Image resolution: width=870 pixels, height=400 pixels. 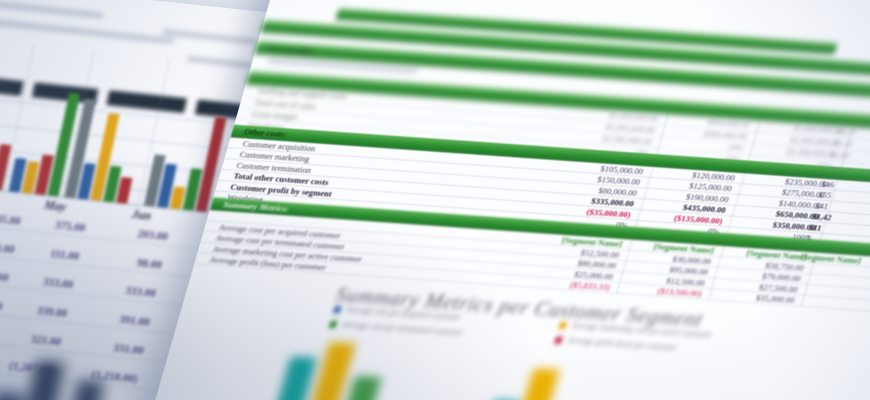 What do you see at coordinates (134, 321) in the screenshot?
I see `cell-value: 391.00` at bounding box center [134, 321].